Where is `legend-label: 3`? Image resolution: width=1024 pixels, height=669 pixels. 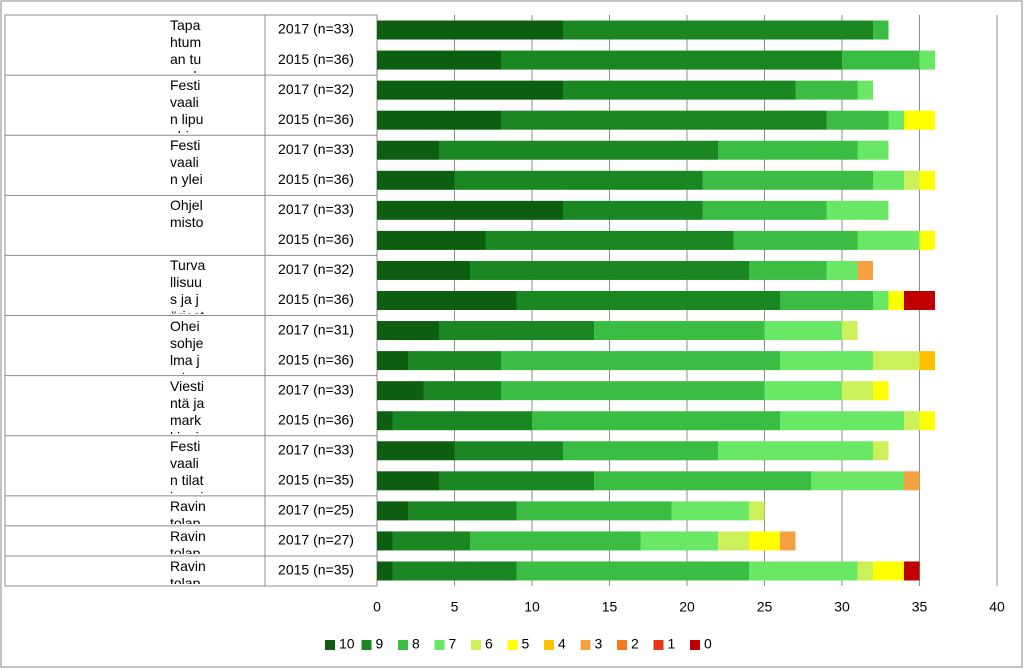 legend-label: 3 is located at coordinates (599, 644).